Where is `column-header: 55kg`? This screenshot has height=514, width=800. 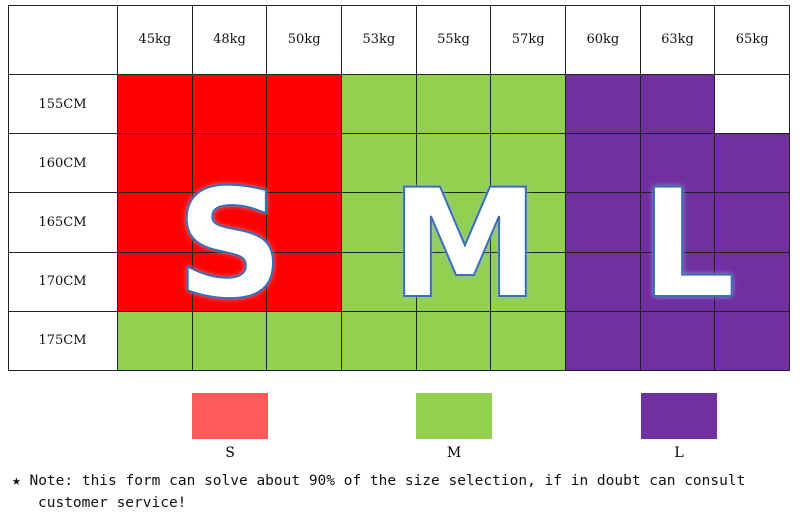
column-header: 55kg is located at coordinates (454, 40).